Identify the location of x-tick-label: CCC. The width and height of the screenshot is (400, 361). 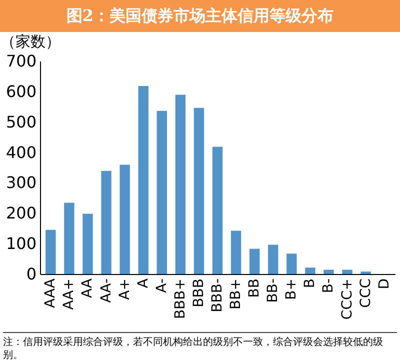
(366, 293).